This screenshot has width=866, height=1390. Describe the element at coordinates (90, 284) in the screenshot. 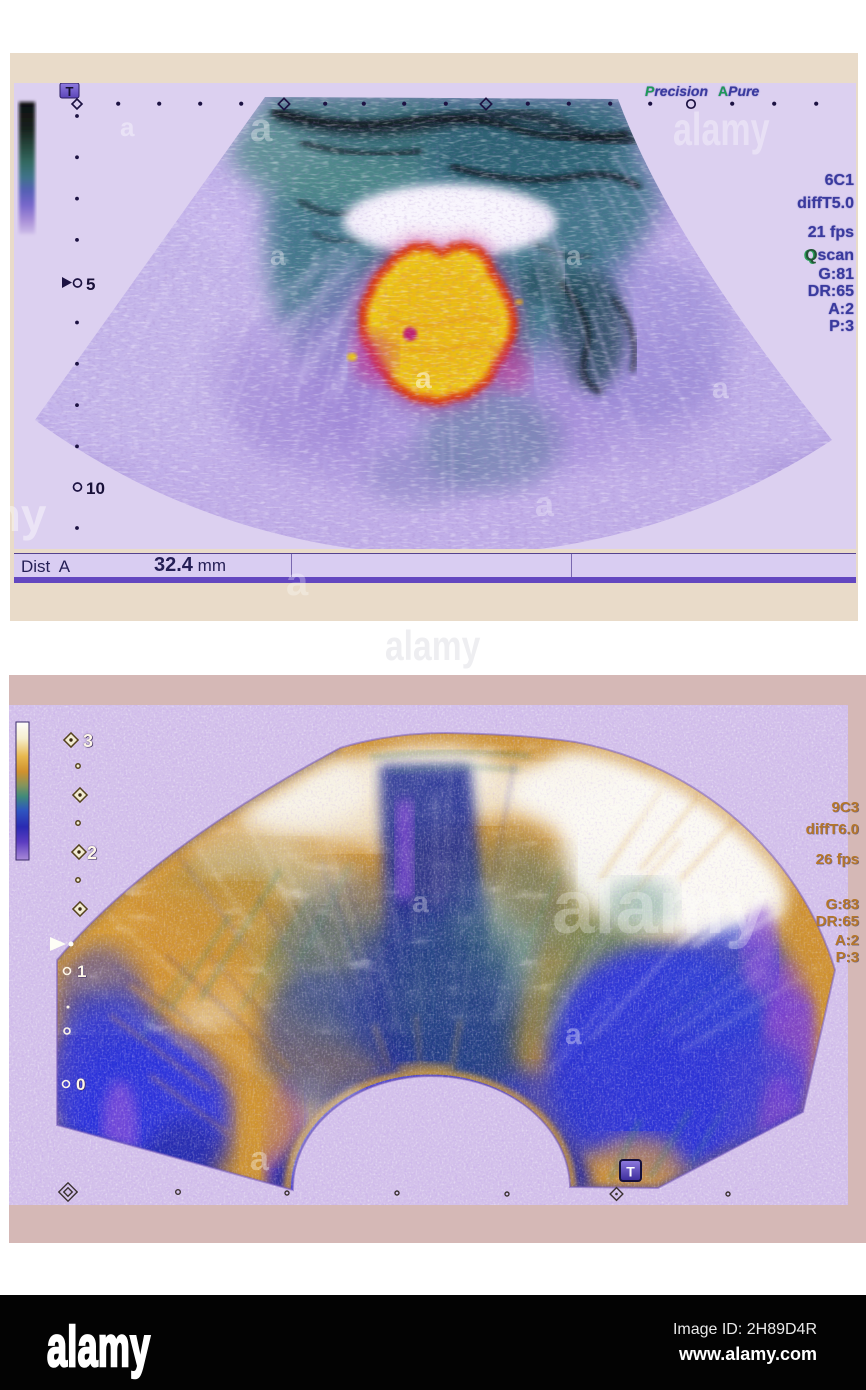

I see `svg-text: 5` at that location.